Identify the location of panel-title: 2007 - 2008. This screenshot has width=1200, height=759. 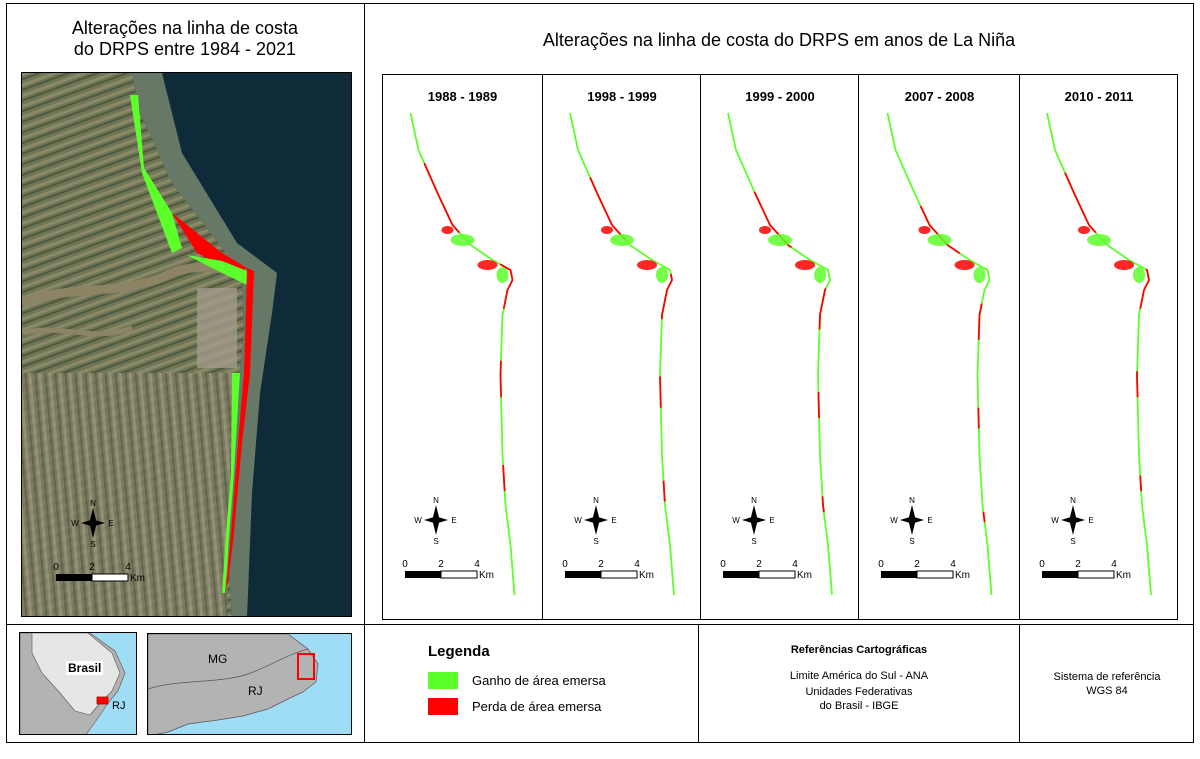
(939, 96).